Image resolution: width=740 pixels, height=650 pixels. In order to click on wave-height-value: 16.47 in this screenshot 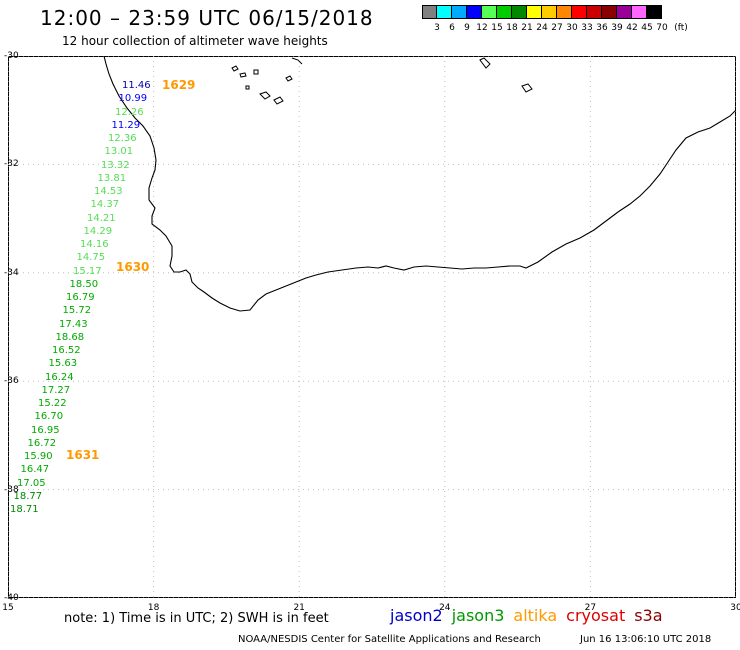, I will do `click(35, 470)`.